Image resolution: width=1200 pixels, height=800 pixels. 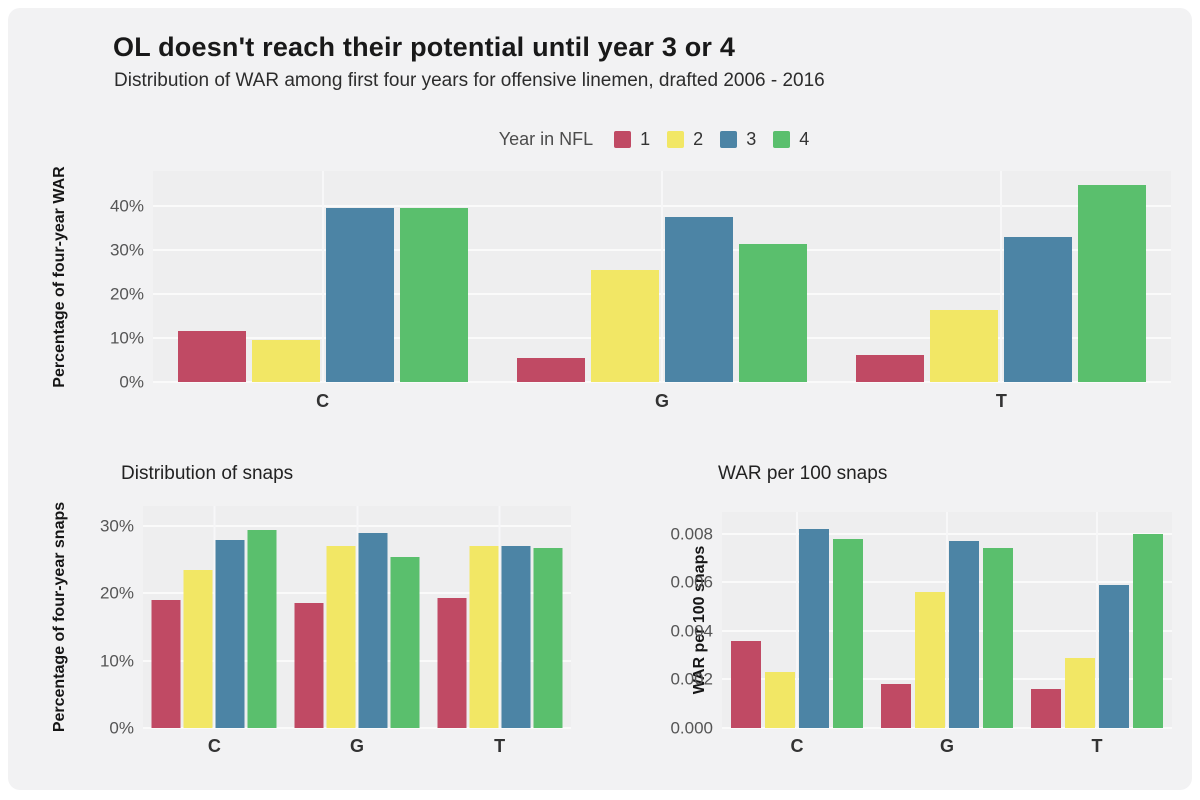 What do you see at coordinates (126, 206) in the screenshot?
I see `y-tick-label: 40%` at bounding box center [126, 206].